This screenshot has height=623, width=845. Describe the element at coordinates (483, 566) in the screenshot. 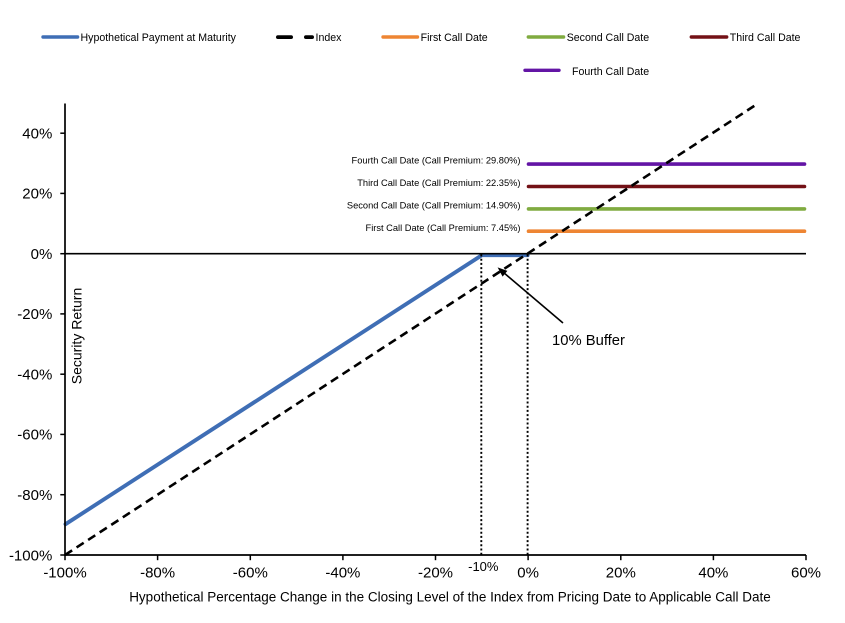

I see `svg-text: -10%` at that location.